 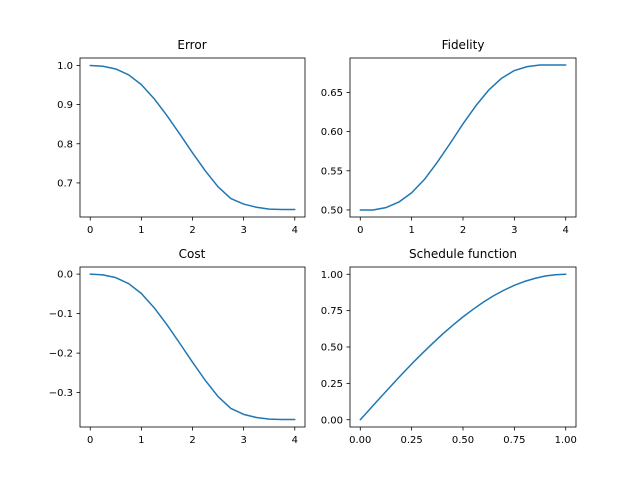 What do you see at coordinates (412, 440) in the screenshot?
I see `x-tick-label: 0.25` at bounding box center [412, 440].